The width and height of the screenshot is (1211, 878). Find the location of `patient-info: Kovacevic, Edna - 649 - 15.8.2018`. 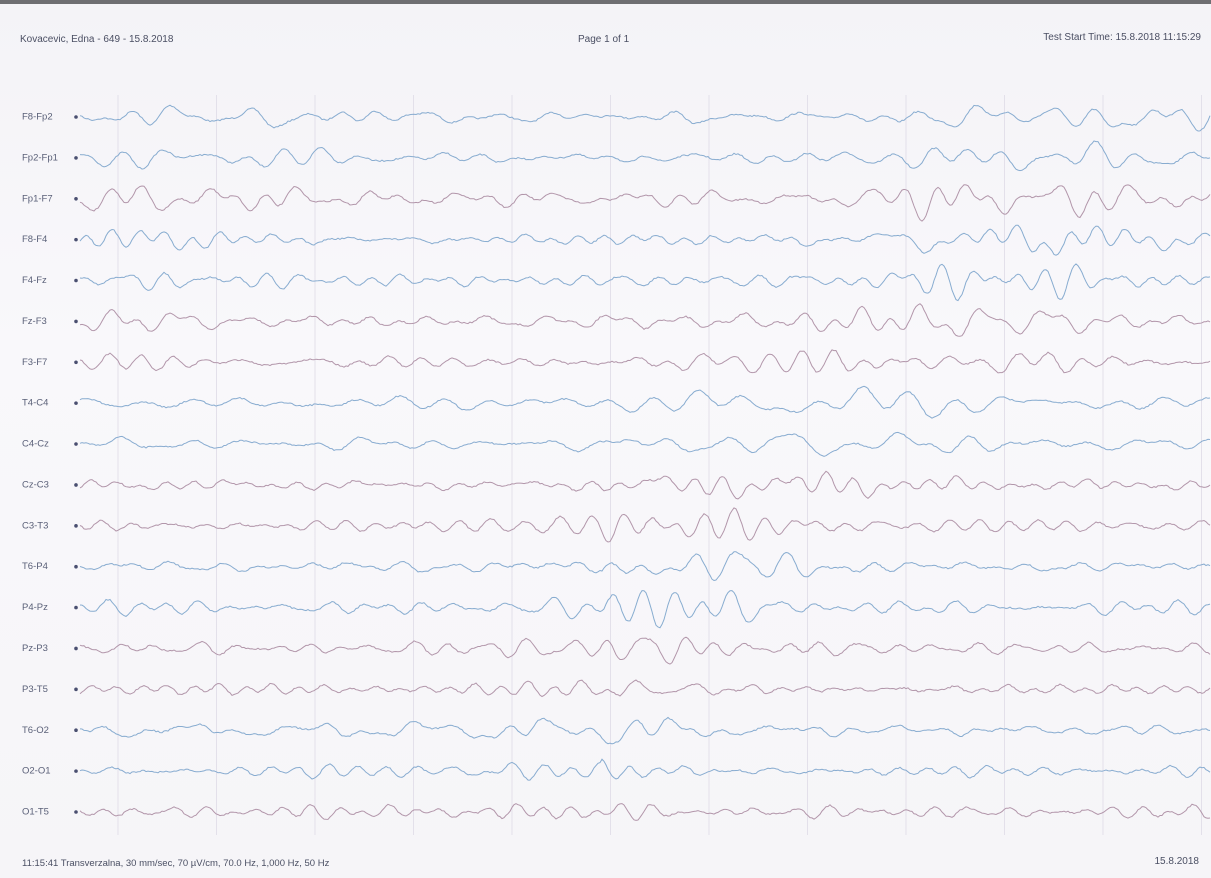

patient-info: Kovacevic, Edna - 649 - 15.8.2018 is located at coordinates (97, 39).